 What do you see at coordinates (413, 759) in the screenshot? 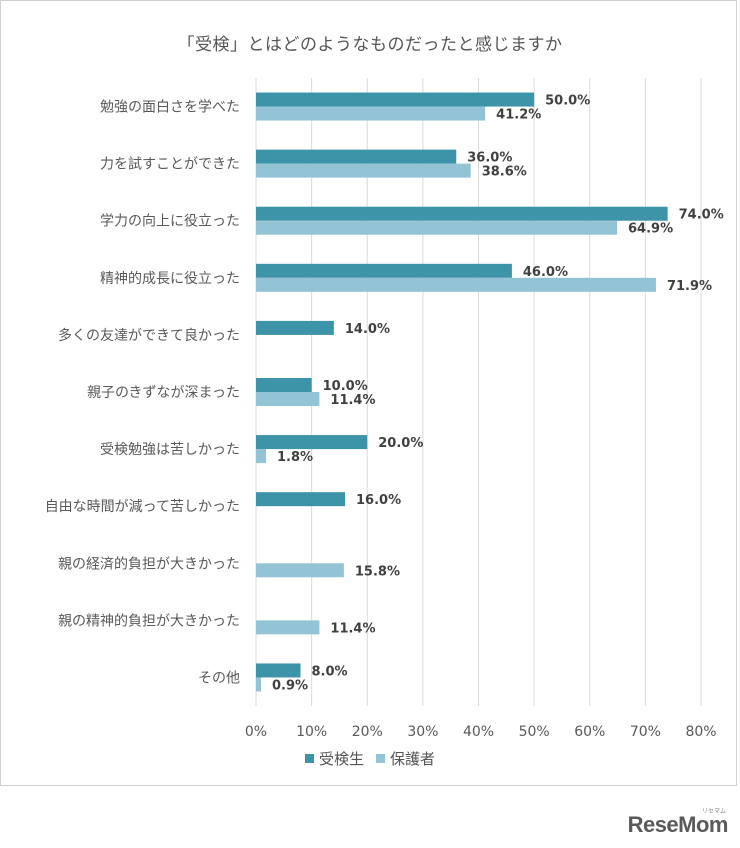
I see `legend-label-guardian: 保護者` at bounding box center [413, 759].